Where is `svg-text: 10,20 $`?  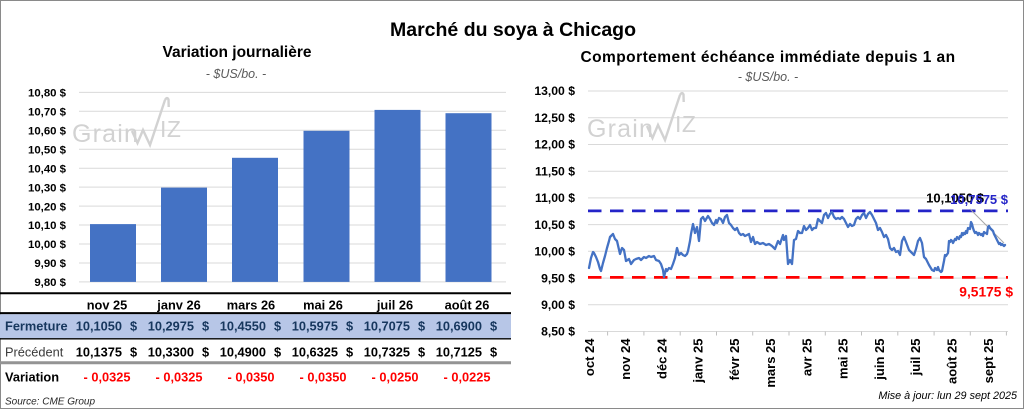
svg-text: 10,20 $ is located at coordinates (47, 207).